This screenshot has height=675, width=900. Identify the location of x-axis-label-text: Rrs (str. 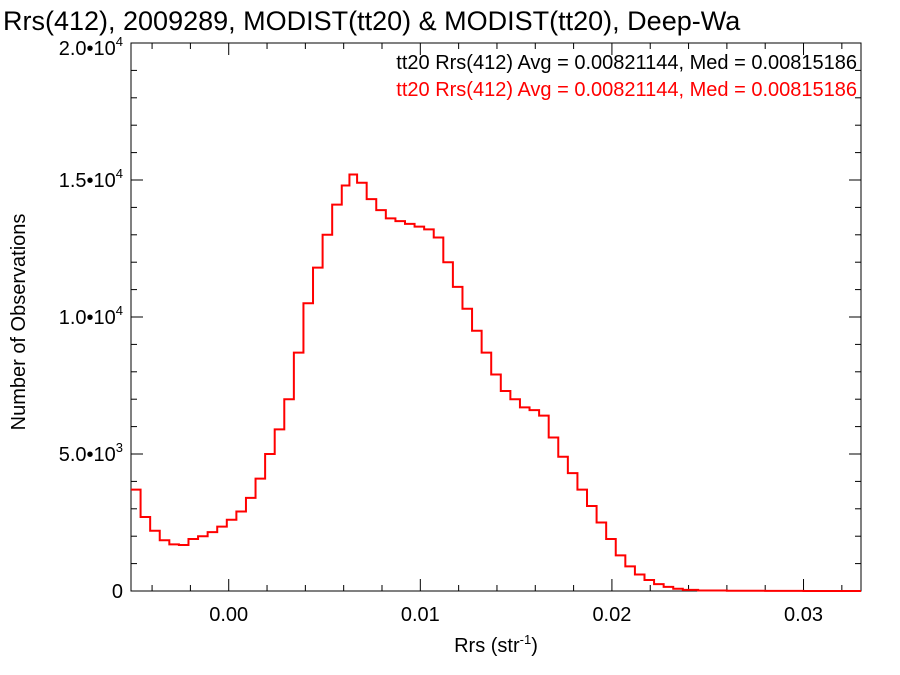
(487, 646).